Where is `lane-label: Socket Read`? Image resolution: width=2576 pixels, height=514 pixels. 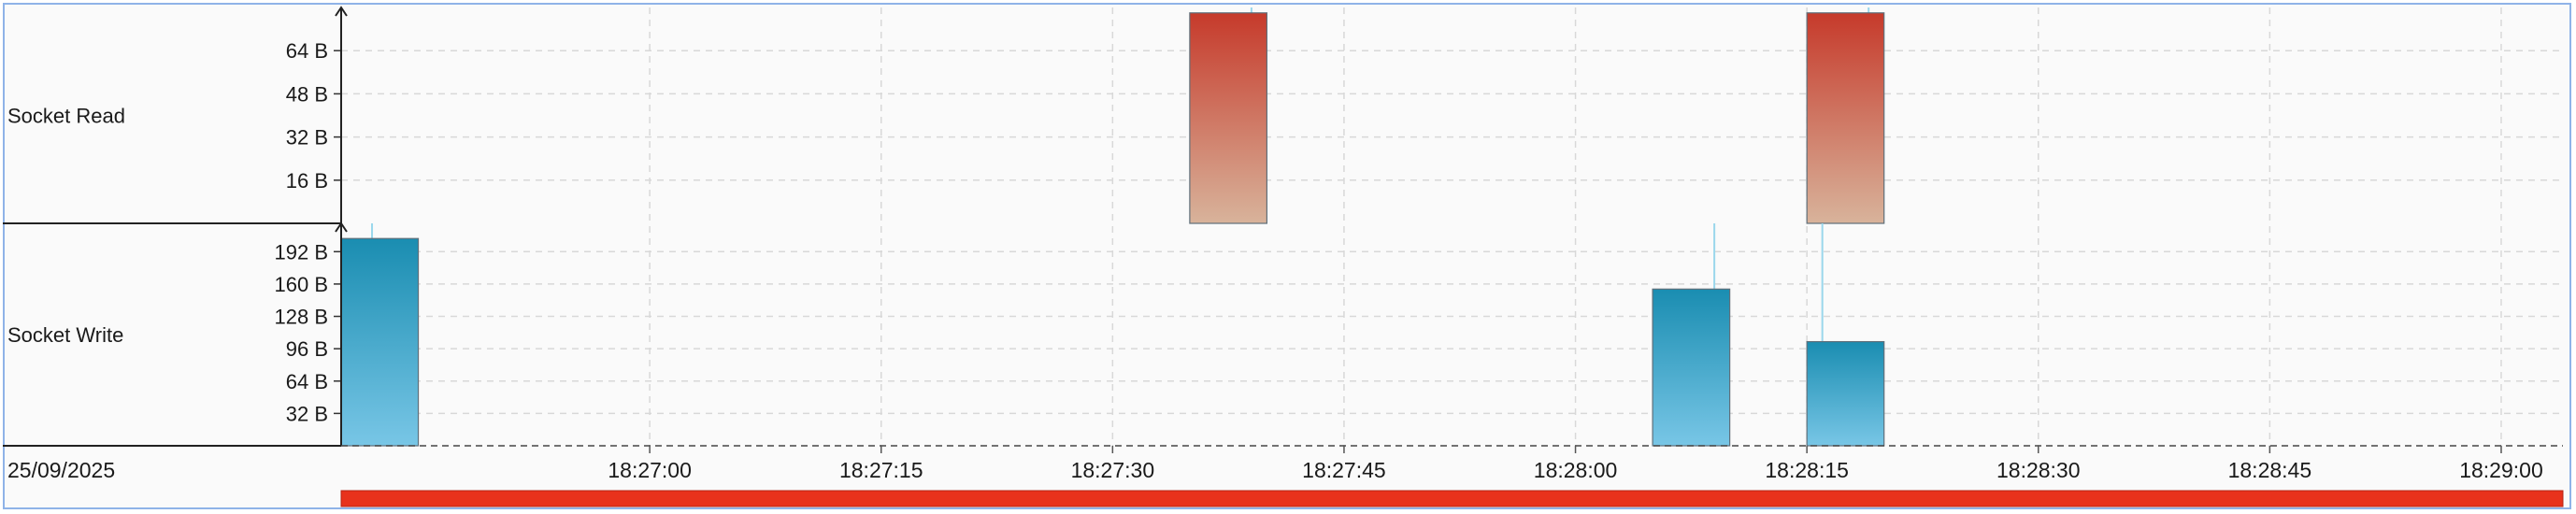 lane-label: Socket Read is located at coordinates (66, 116).